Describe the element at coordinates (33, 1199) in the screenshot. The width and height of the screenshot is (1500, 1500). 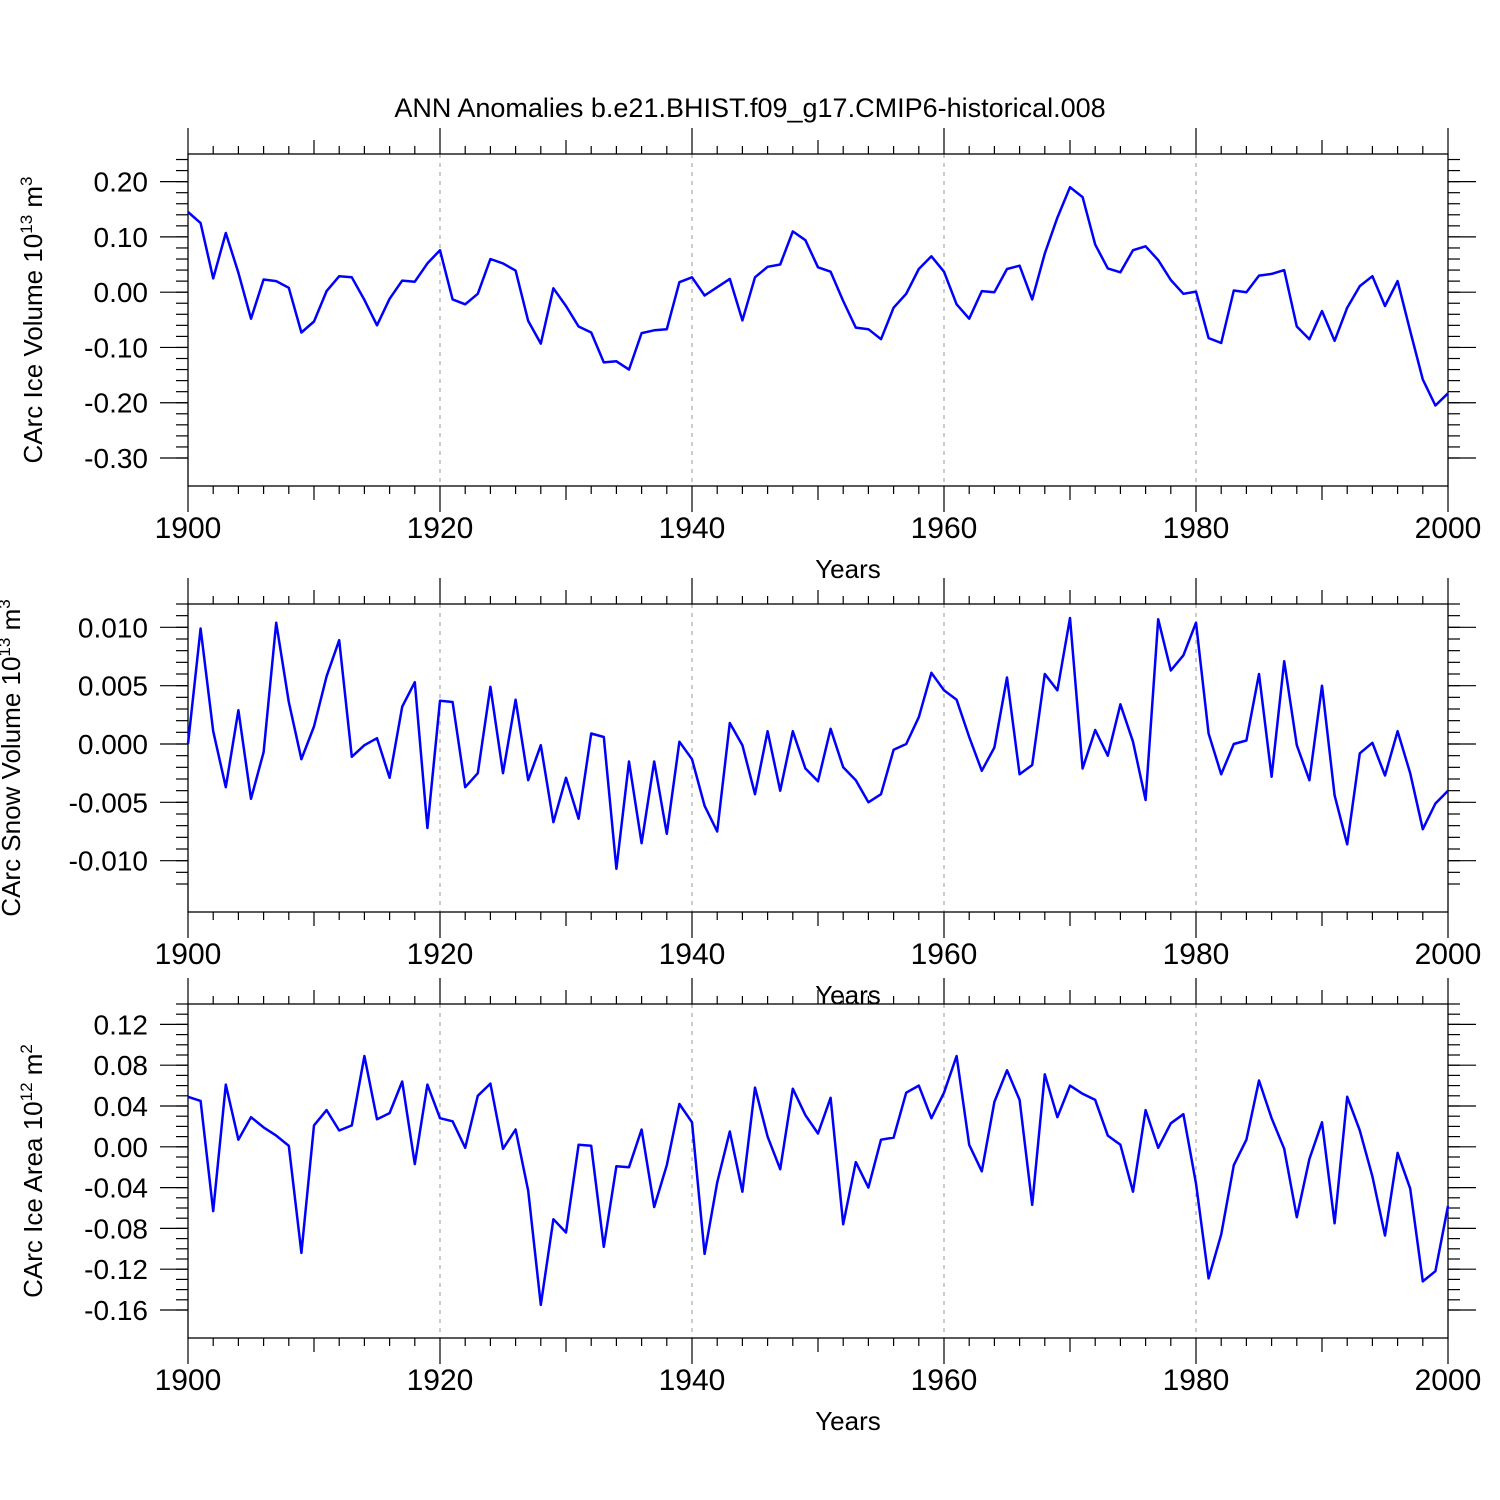
I see `y-axis-label-text: CArc Ice Area 10` at that location.